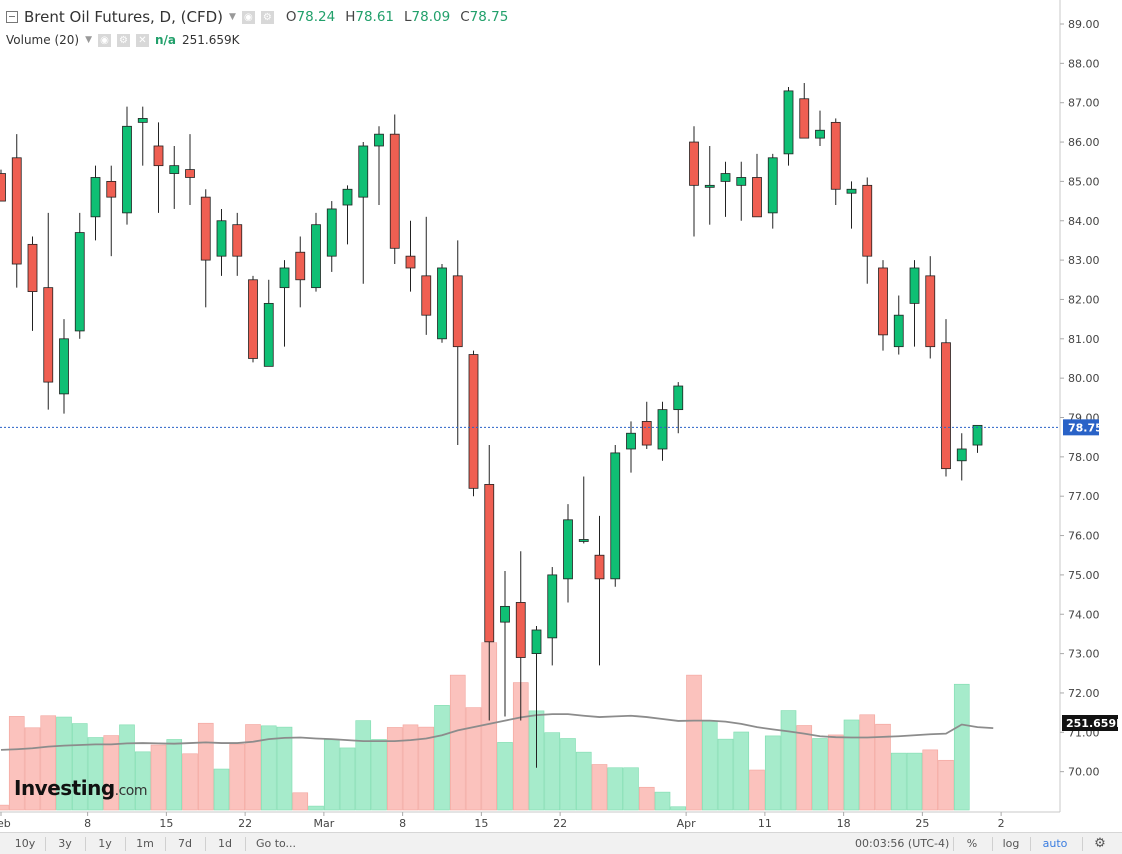  What do you see at coordinates (1084, 536) in the screenshot?
I see `price-tick-label: 76.00` at bounding box center [1084, 536].